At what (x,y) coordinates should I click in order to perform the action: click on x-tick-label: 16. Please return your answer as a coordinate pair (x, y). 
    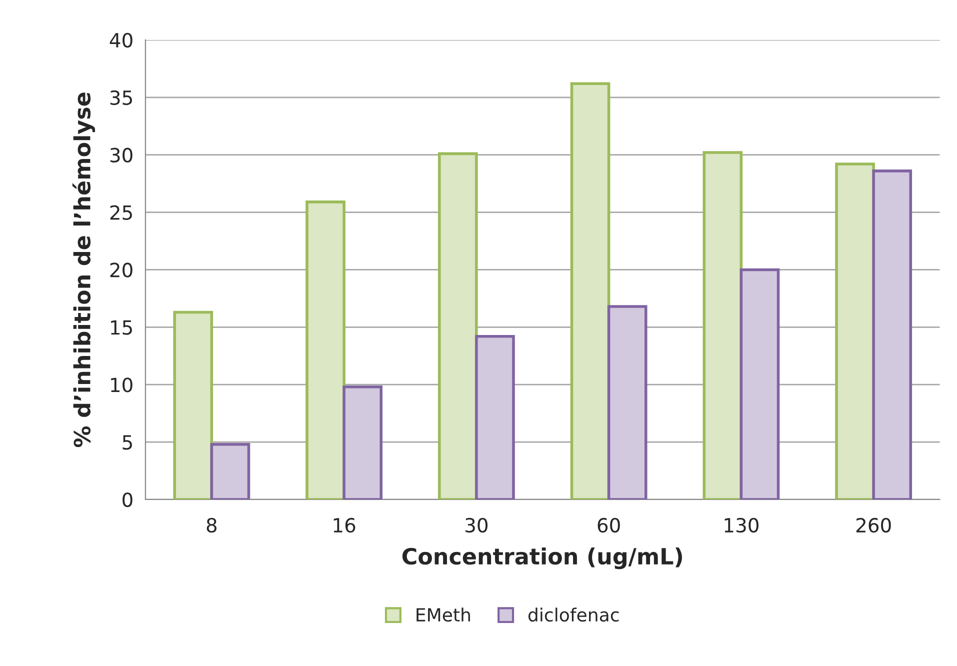
    Looking at the image, I should click on (345, 525).